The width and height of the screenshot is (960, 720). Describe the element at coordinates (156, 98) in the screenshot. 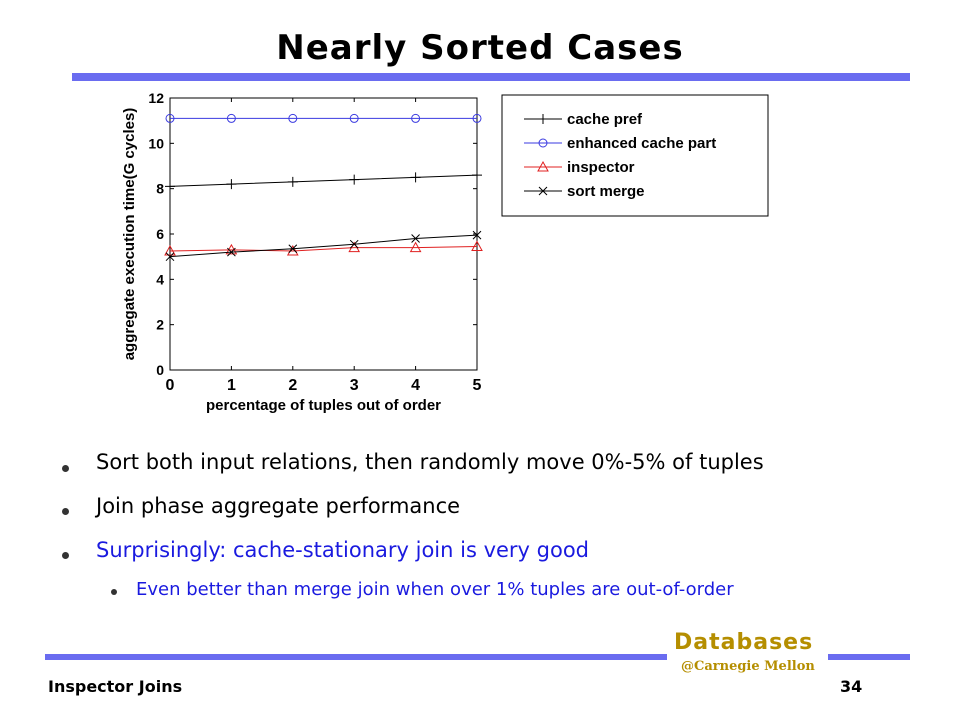

I see `y-tick-label: 12` at that location.